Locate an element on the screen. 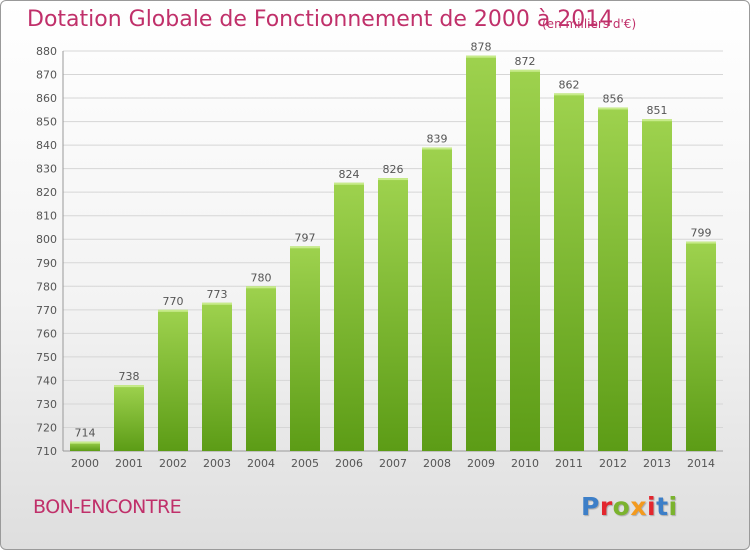 The height and width of the screenshot is (550, 750). data-label: 872 is located at coordinates (525, 61).